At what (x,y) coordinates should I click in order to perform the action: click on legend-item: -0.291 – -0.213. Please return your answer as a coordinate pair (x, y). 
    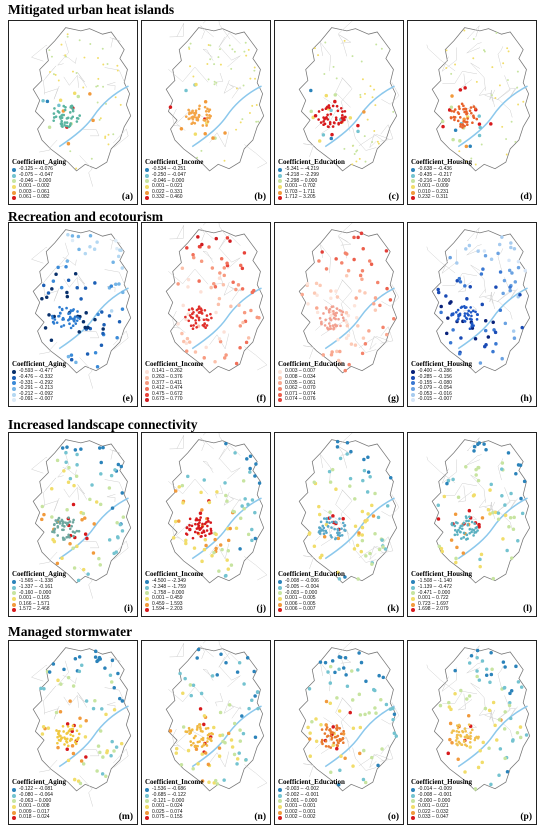
    Looking at the image, I should click on (39, 389).